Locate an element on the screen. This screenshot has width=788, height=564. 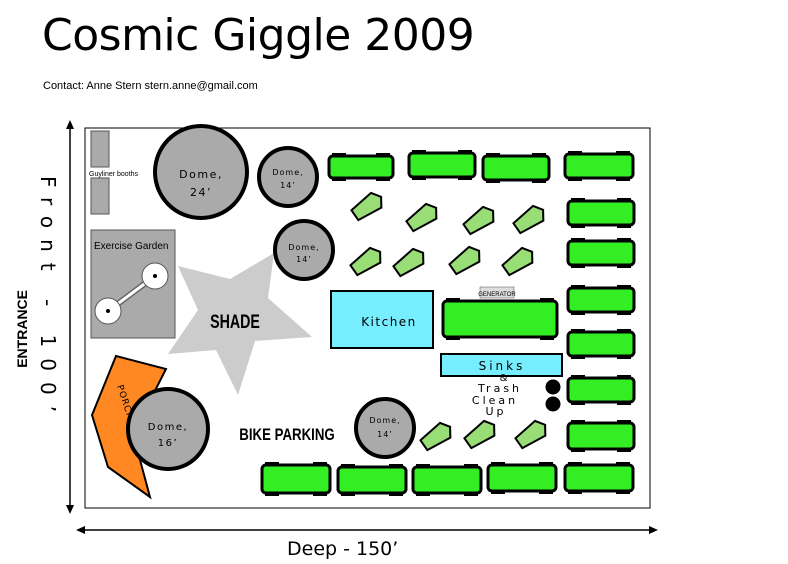
dome-14-bottom: Dome, 14’ is located at coordinates (385, 428).